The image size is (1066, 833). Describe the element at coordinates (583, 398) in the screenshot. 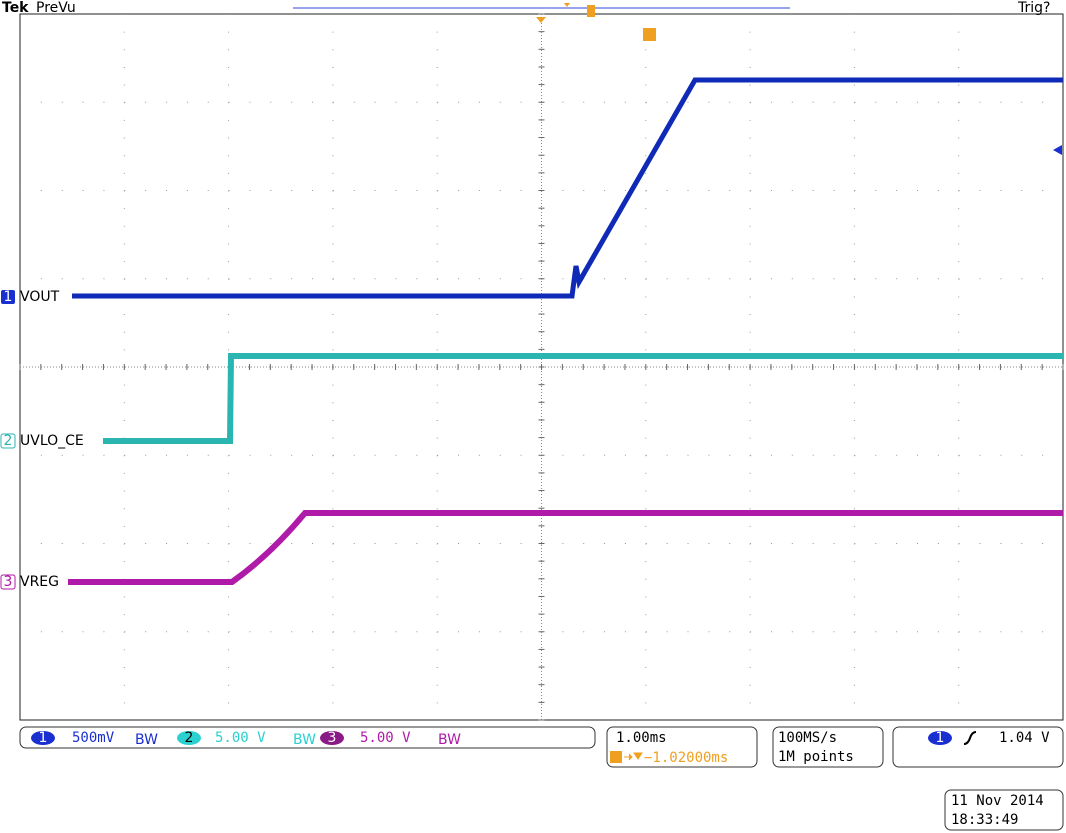

I see `uvlo-trace` at that location.